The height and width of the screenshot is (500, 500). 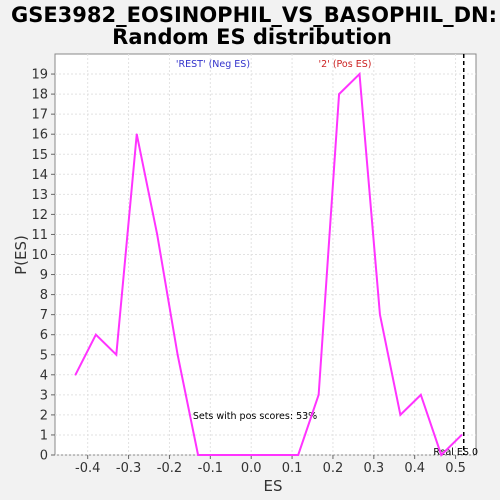 What do you see at coordinates (210, 468) in the screenshot?
I see `x-tick-label: -0.1` at bounding box center [210, 468].